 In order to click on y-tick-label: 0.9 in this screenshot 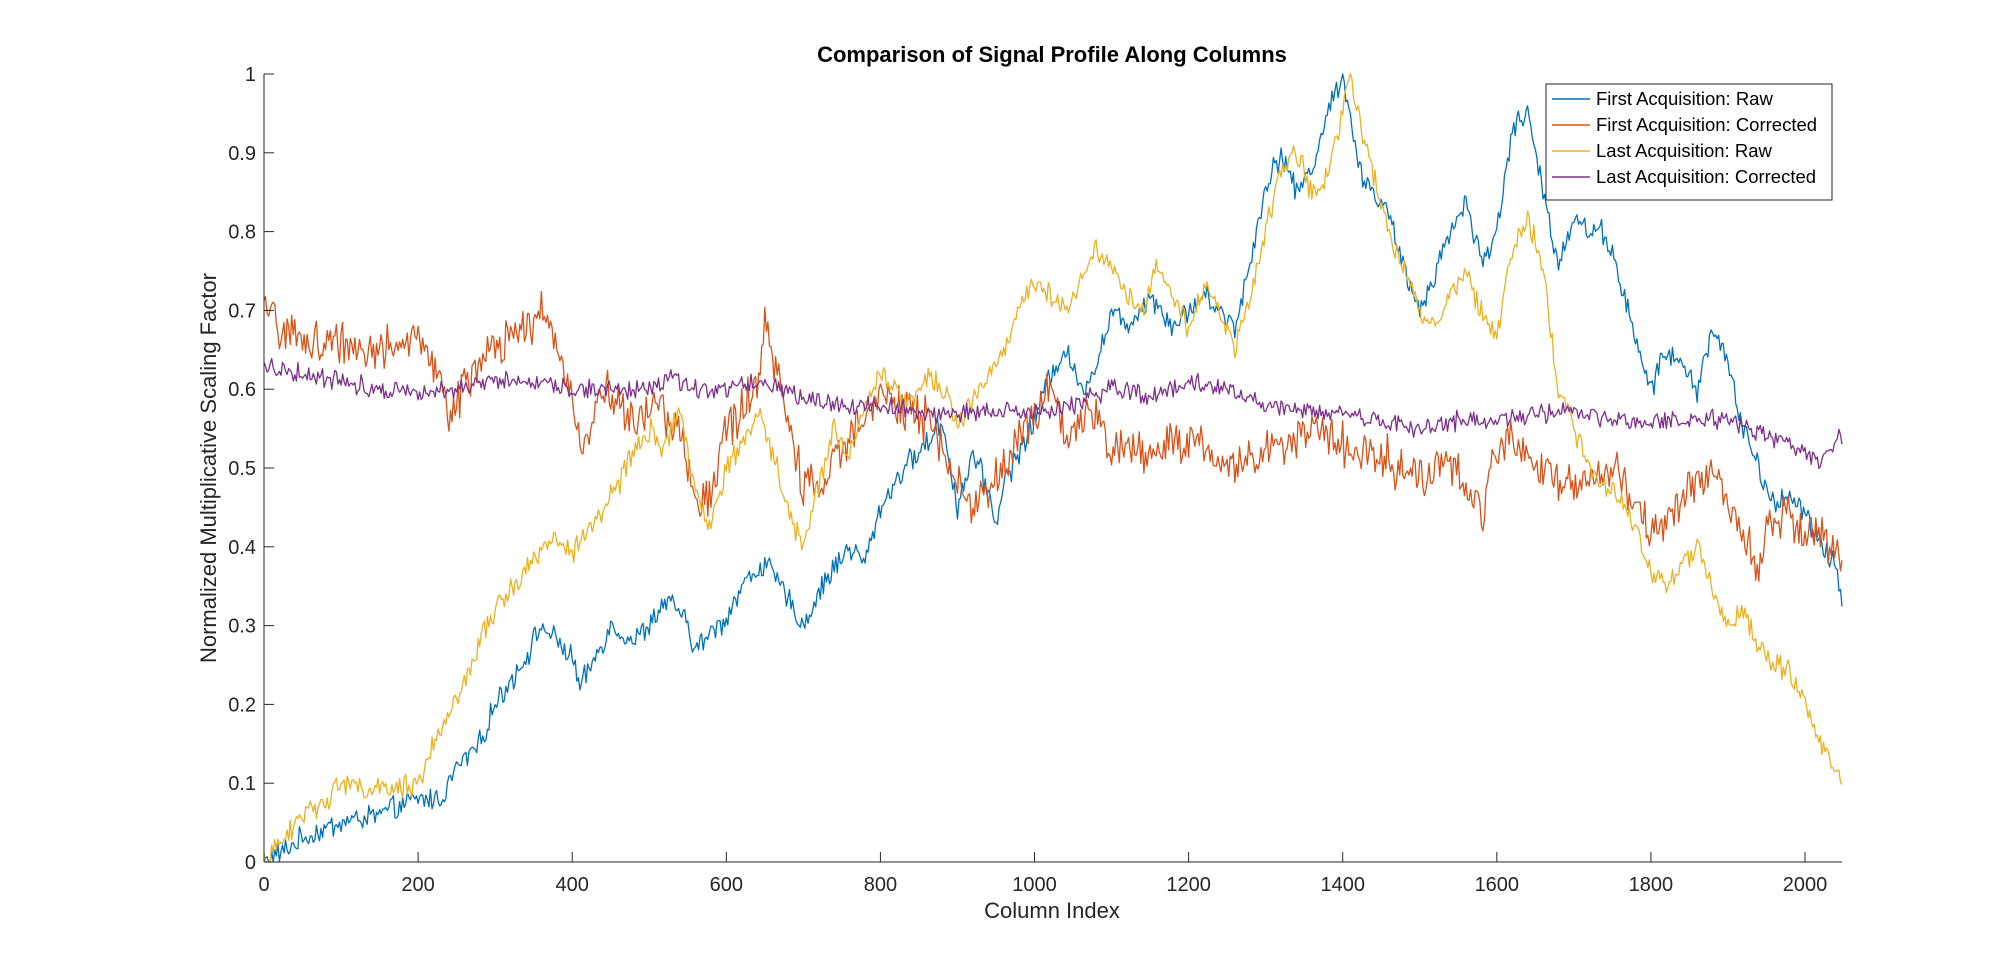, I will do `click(242, 154)`.